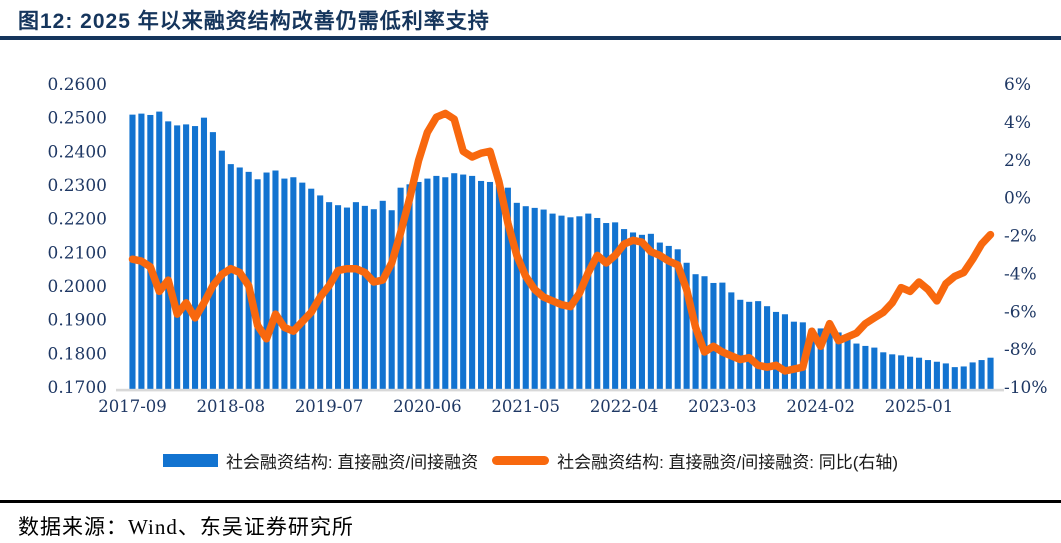 This screenshot has width=1061, height=543. Describe the element at coordinates (1017, 123) in the screenshot. I see `right-axis-tick: 4%` at that location.